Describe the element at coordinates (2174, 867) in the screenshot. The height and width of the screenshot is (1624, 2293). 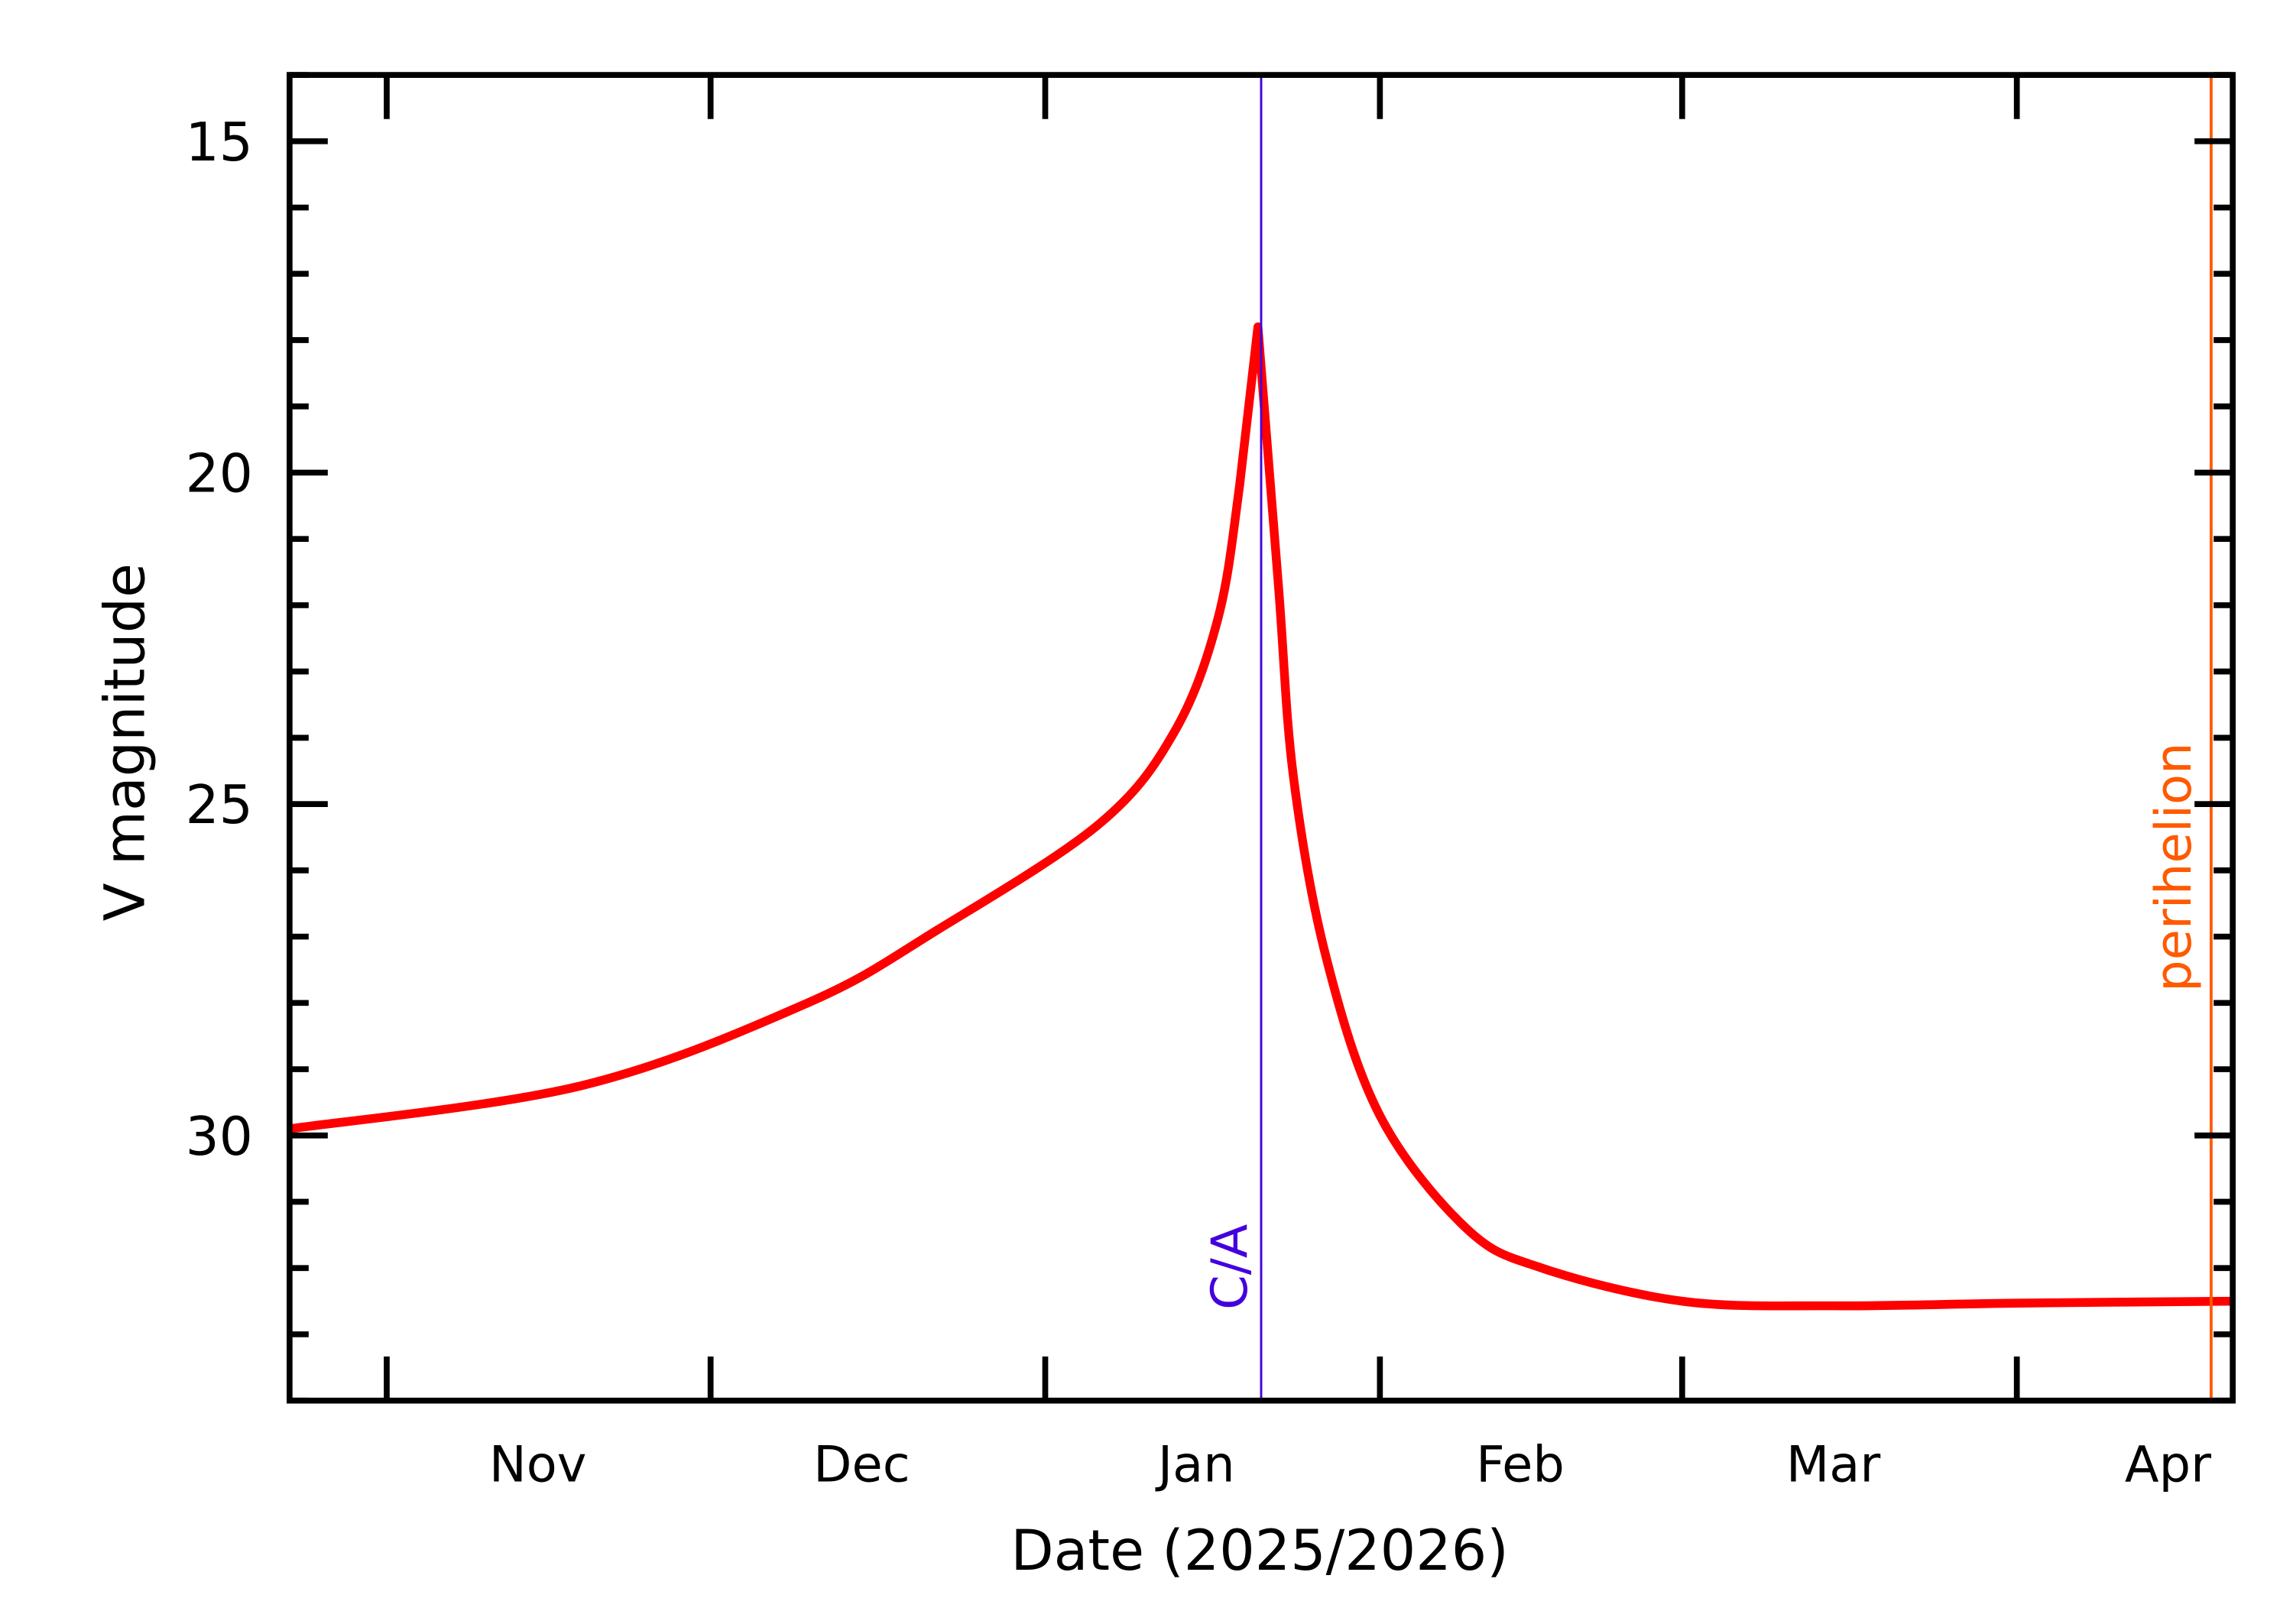
I see `perihelion-label: perihelion` at that location.